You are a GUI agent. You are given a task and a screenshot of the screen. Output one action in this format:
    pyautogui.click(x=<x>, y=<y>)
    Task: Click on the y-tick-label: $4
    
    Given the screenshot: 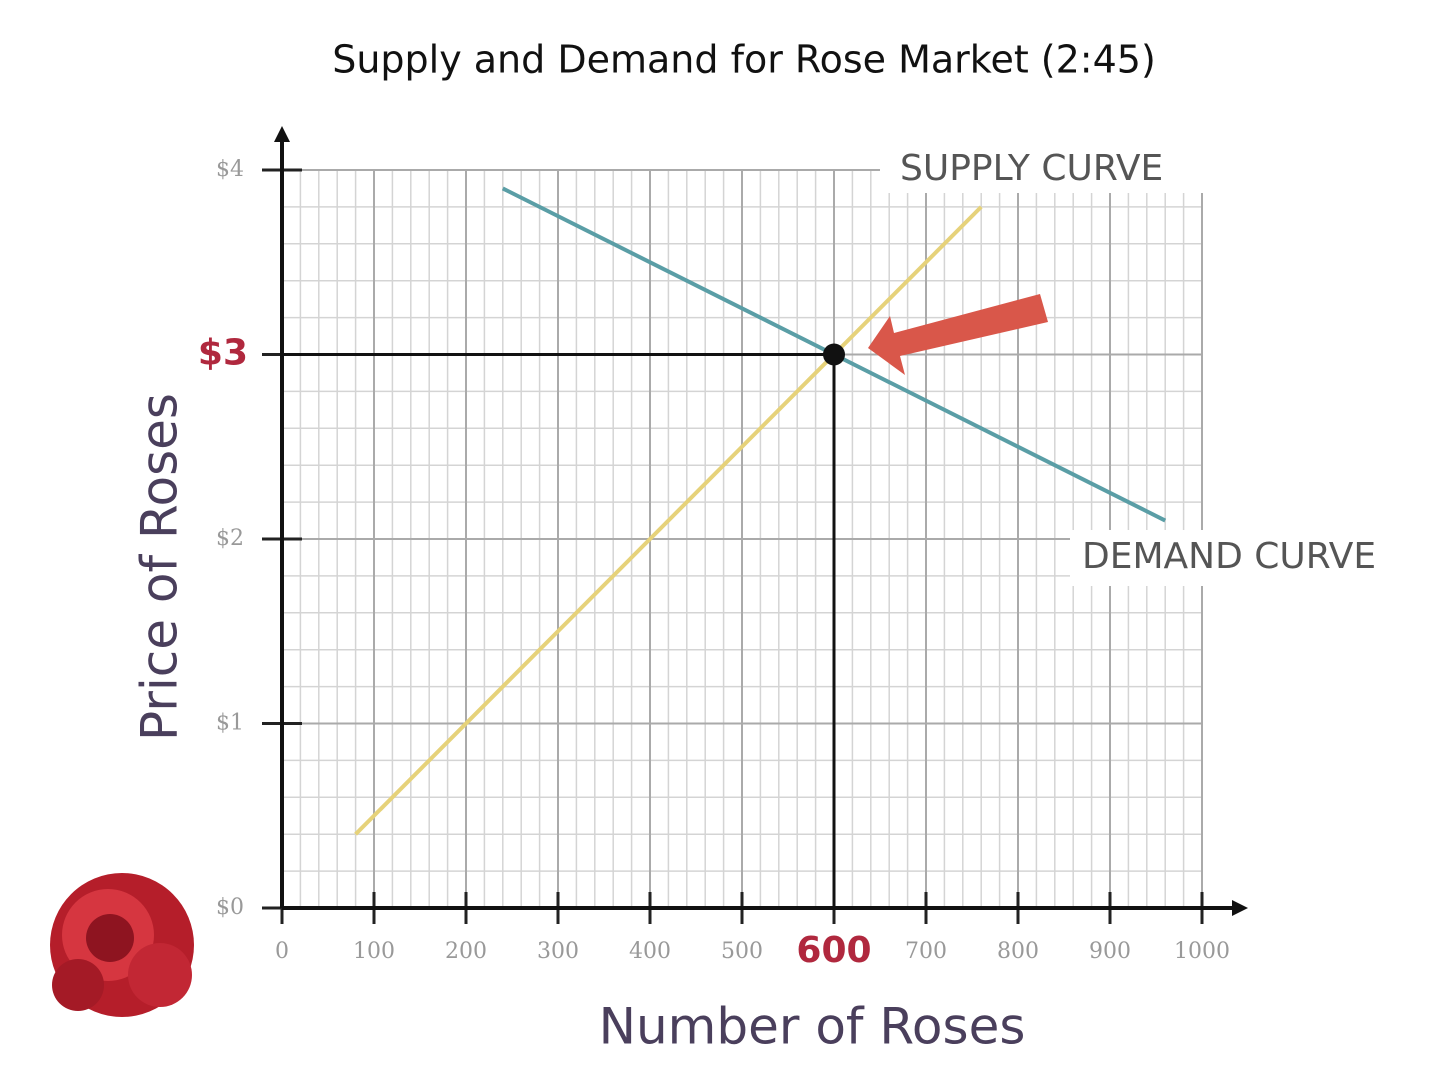 What is the action you would take?
    pyautogui.click(x=230, y=169)
    